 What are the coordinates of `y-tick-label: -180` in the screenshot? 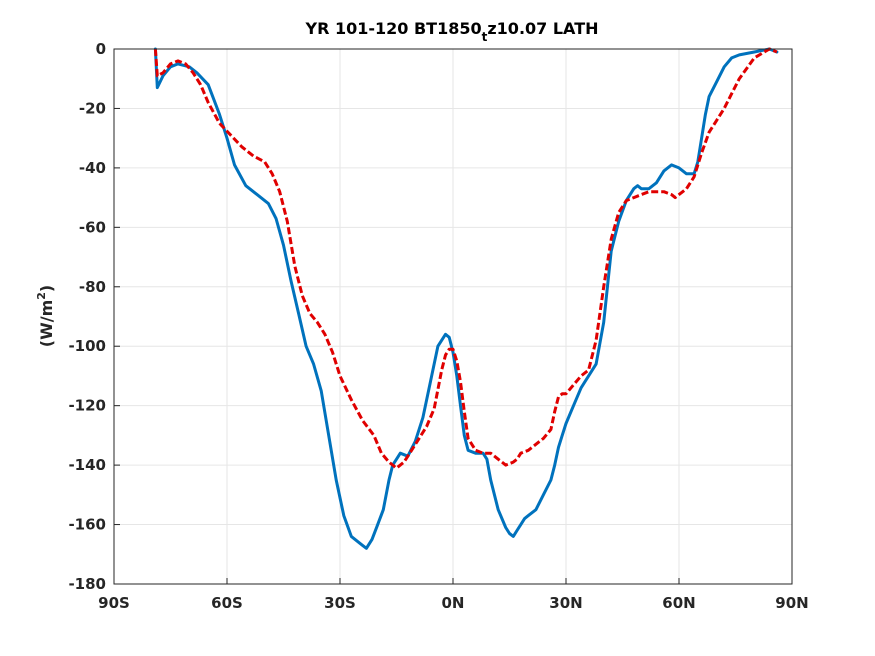 It's located at (87, 584).